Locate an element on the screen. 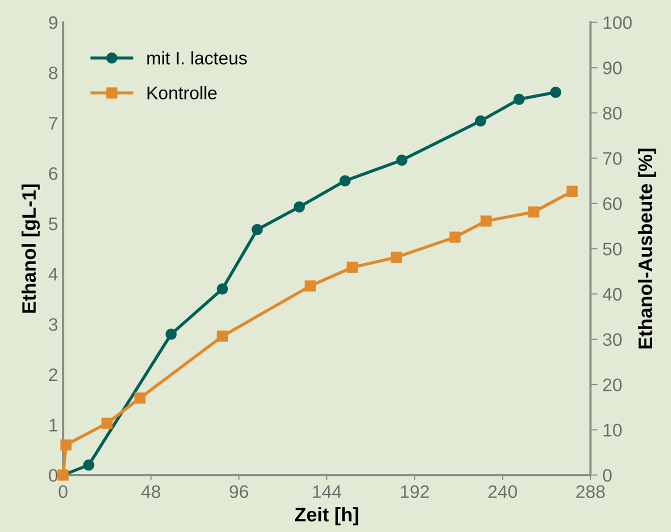  y-tick-label: 6 is located at coordinates (53, 173).